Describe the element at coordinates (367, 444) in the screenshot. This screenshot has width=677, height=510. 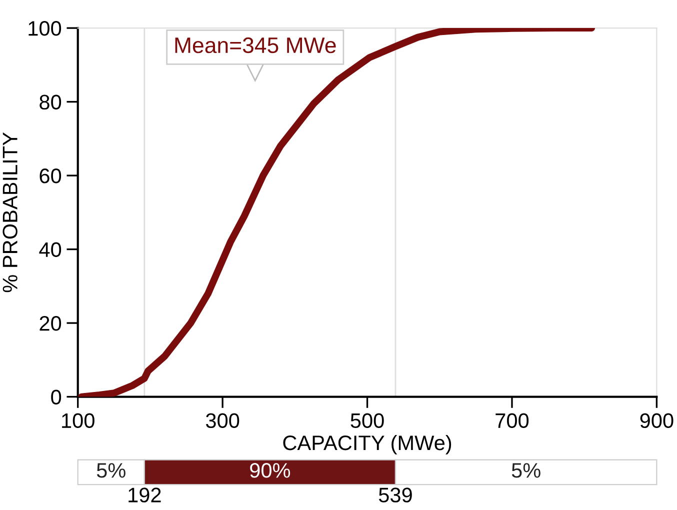
I see `x-axis-title: CAPACITY (MWe)` at that location.